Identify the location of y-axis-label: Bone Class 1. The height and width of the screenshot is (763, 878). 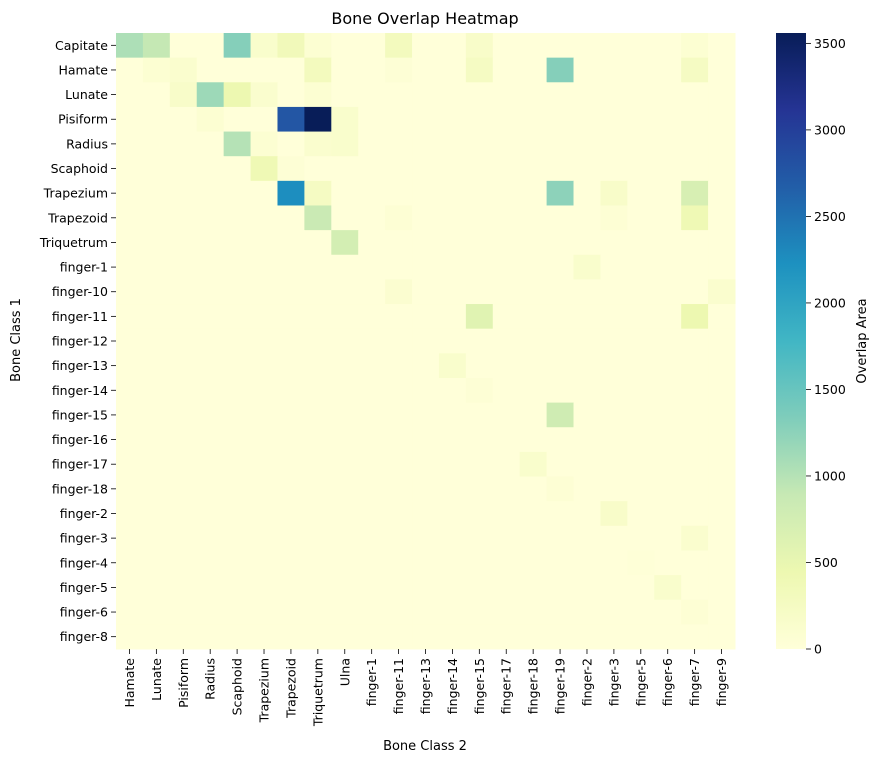
(16, 340).